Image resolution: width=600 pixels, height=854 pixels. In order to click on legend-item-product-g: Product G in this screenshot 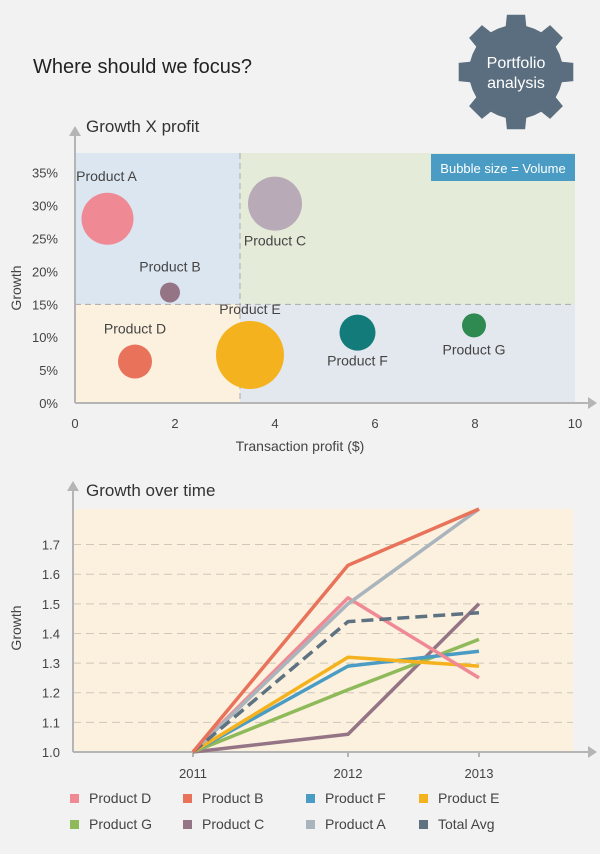, I will do `click(126, 824)`.